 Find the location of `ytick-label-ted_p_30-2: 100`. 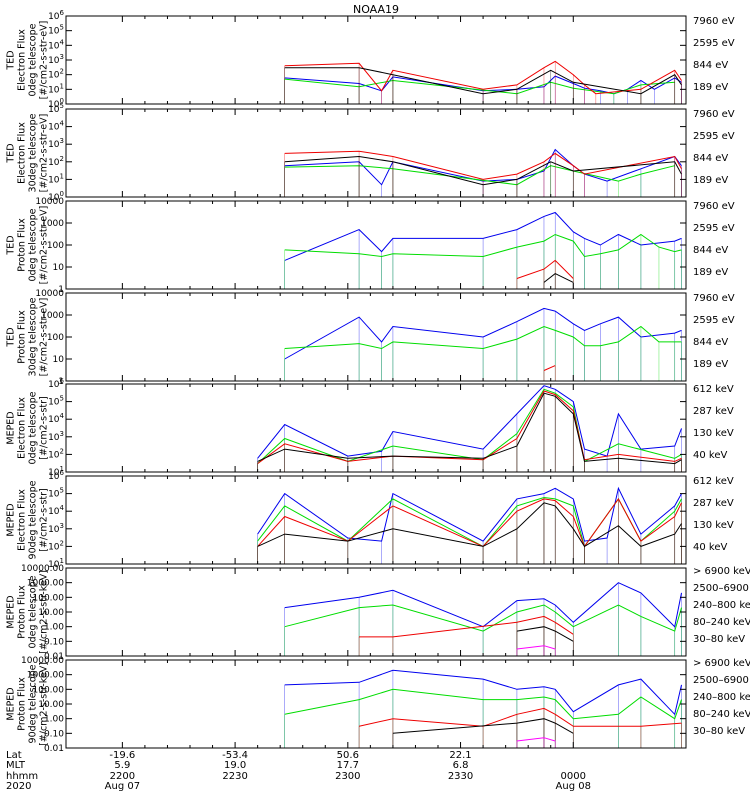

ytick-label-ted_p_30-2: 100 is located at coordinates (55, 338).